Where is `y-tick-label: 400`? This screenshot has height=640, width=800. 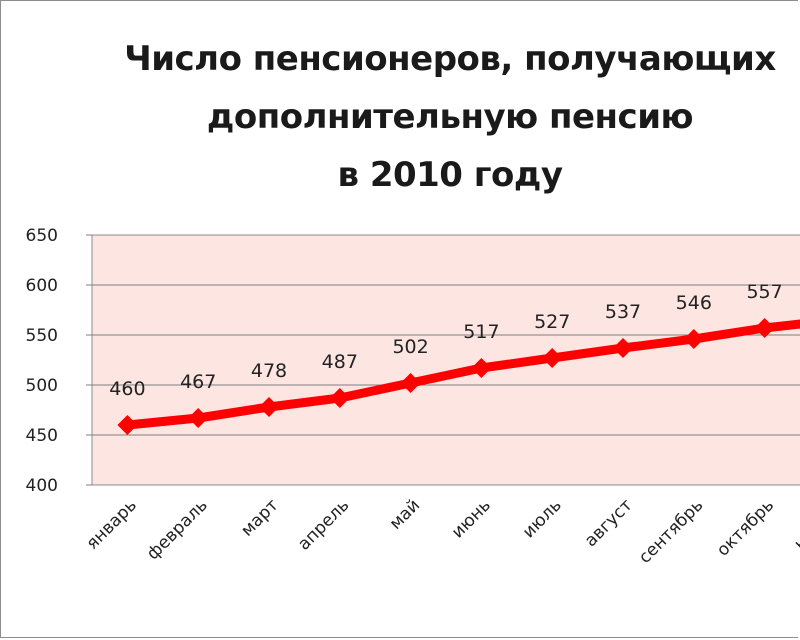 y-tick-label: 400 is located at coordinates (42, 486).